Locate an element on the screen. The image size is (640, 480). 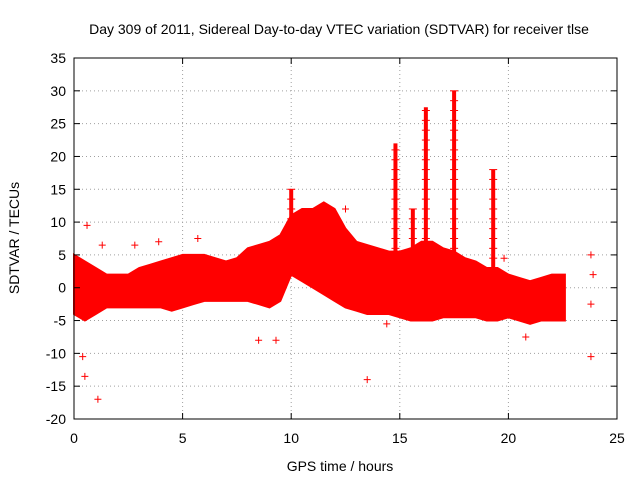
y-tick-label: -15 is located at coordinates (56, 386).